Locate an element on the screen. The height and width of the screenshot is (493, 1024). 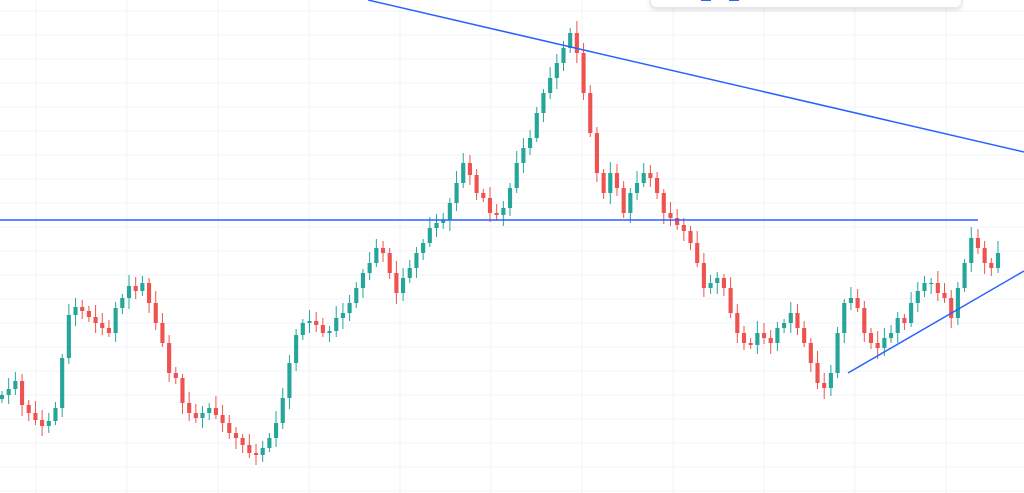
toolbar-color-swatch is located at coordinates (706, 0).